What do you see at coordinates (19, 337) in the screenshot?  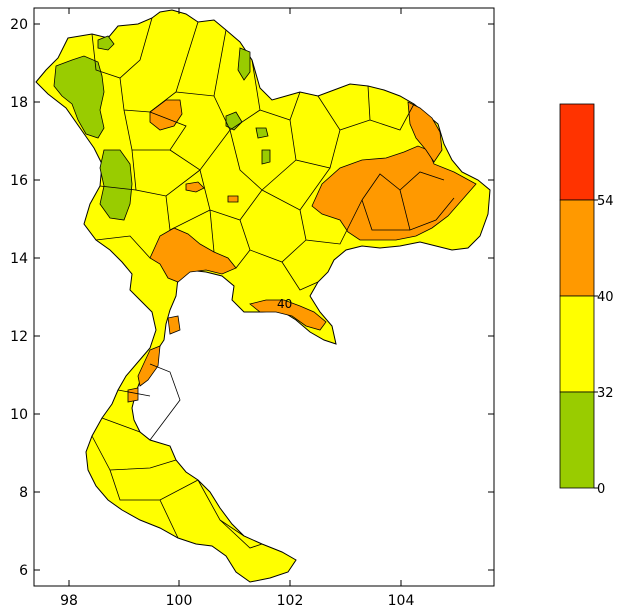 I see `y-tick-label: 12` at bounding box center [19, 337].